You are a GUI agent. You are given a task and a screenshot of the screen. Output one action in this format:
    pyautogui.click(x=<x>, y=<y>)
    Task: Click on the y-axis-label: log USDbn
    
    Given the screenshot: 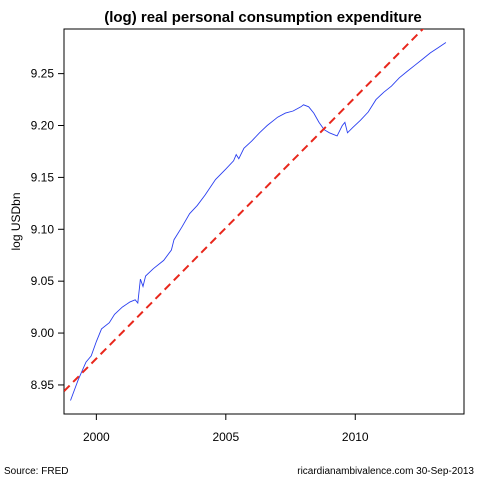 What is the action you would take?
    pyautogui.click(x=16, y=221)
    